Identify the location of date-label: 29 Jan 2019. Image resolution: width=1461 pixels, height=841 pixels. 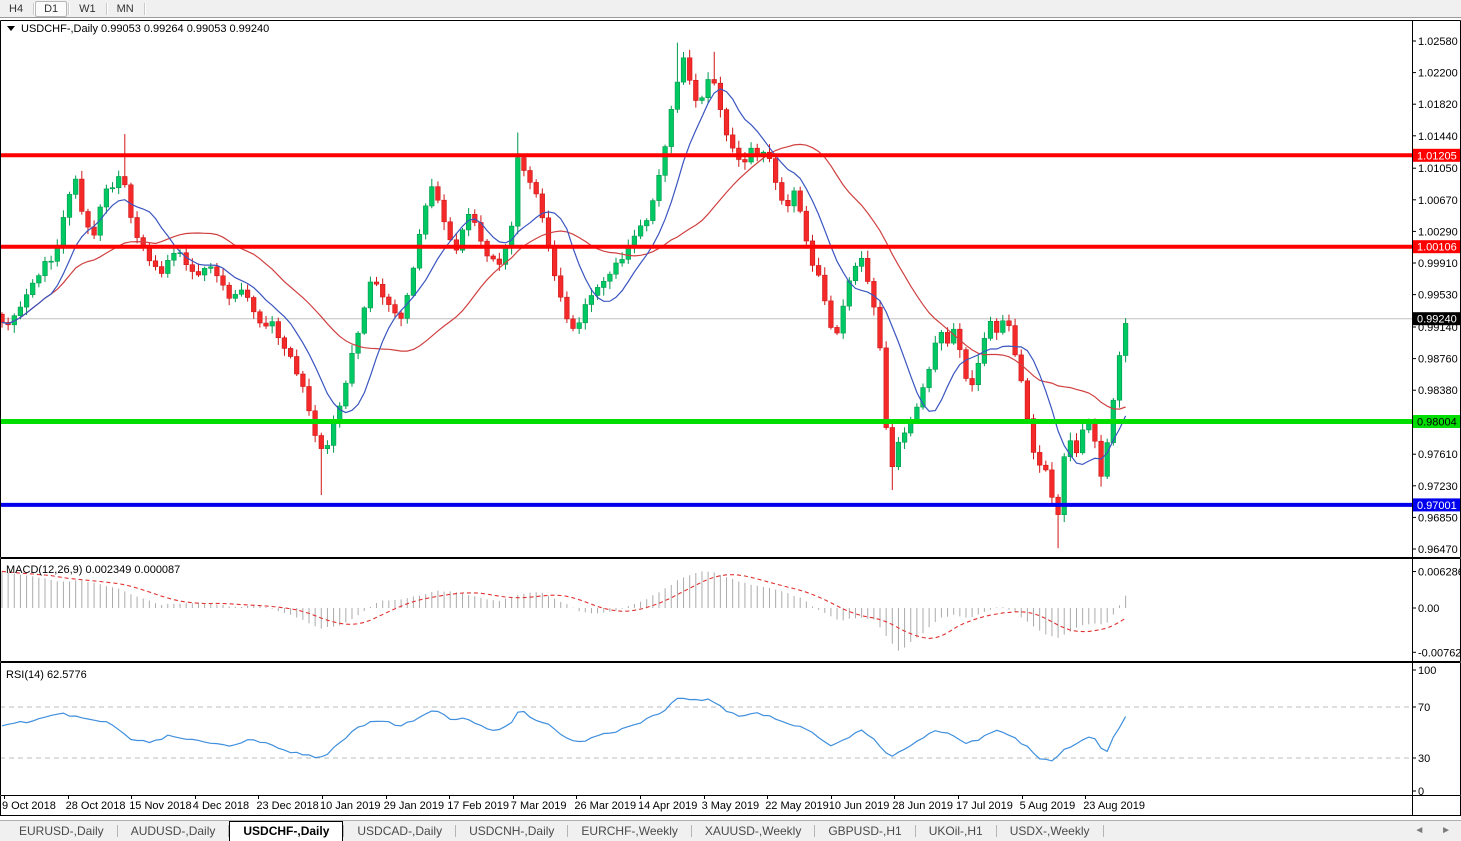
(414, 806).